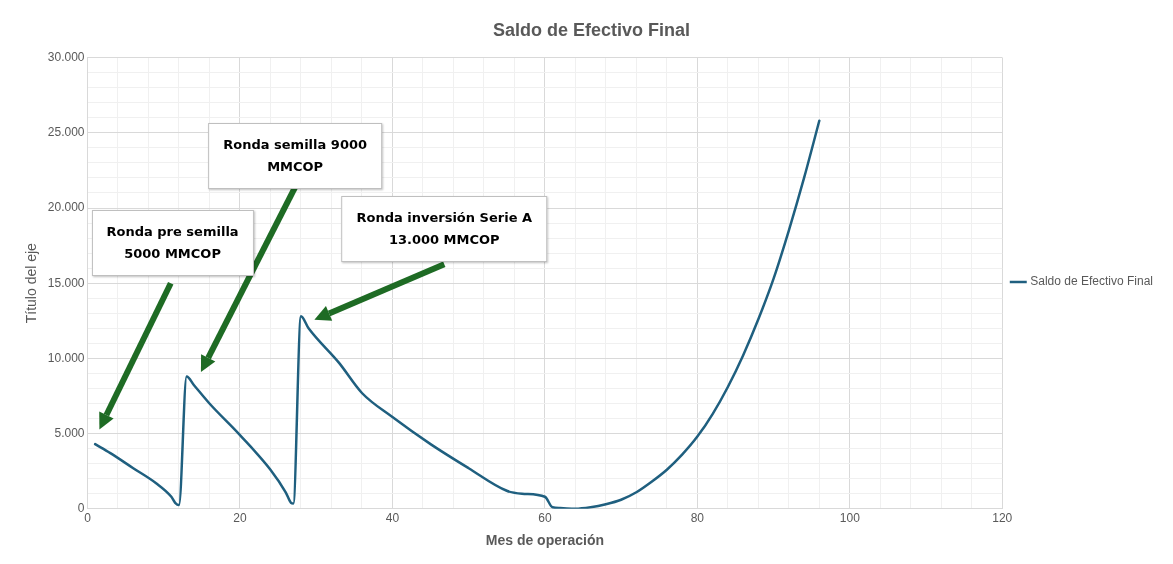 Image resolution: width=1173 pixels, height=564 pixels. What do you see at coordinates (850, 518) in the screenshot?
I see `x-tick-label: 100` at bounding box center [850, 518].